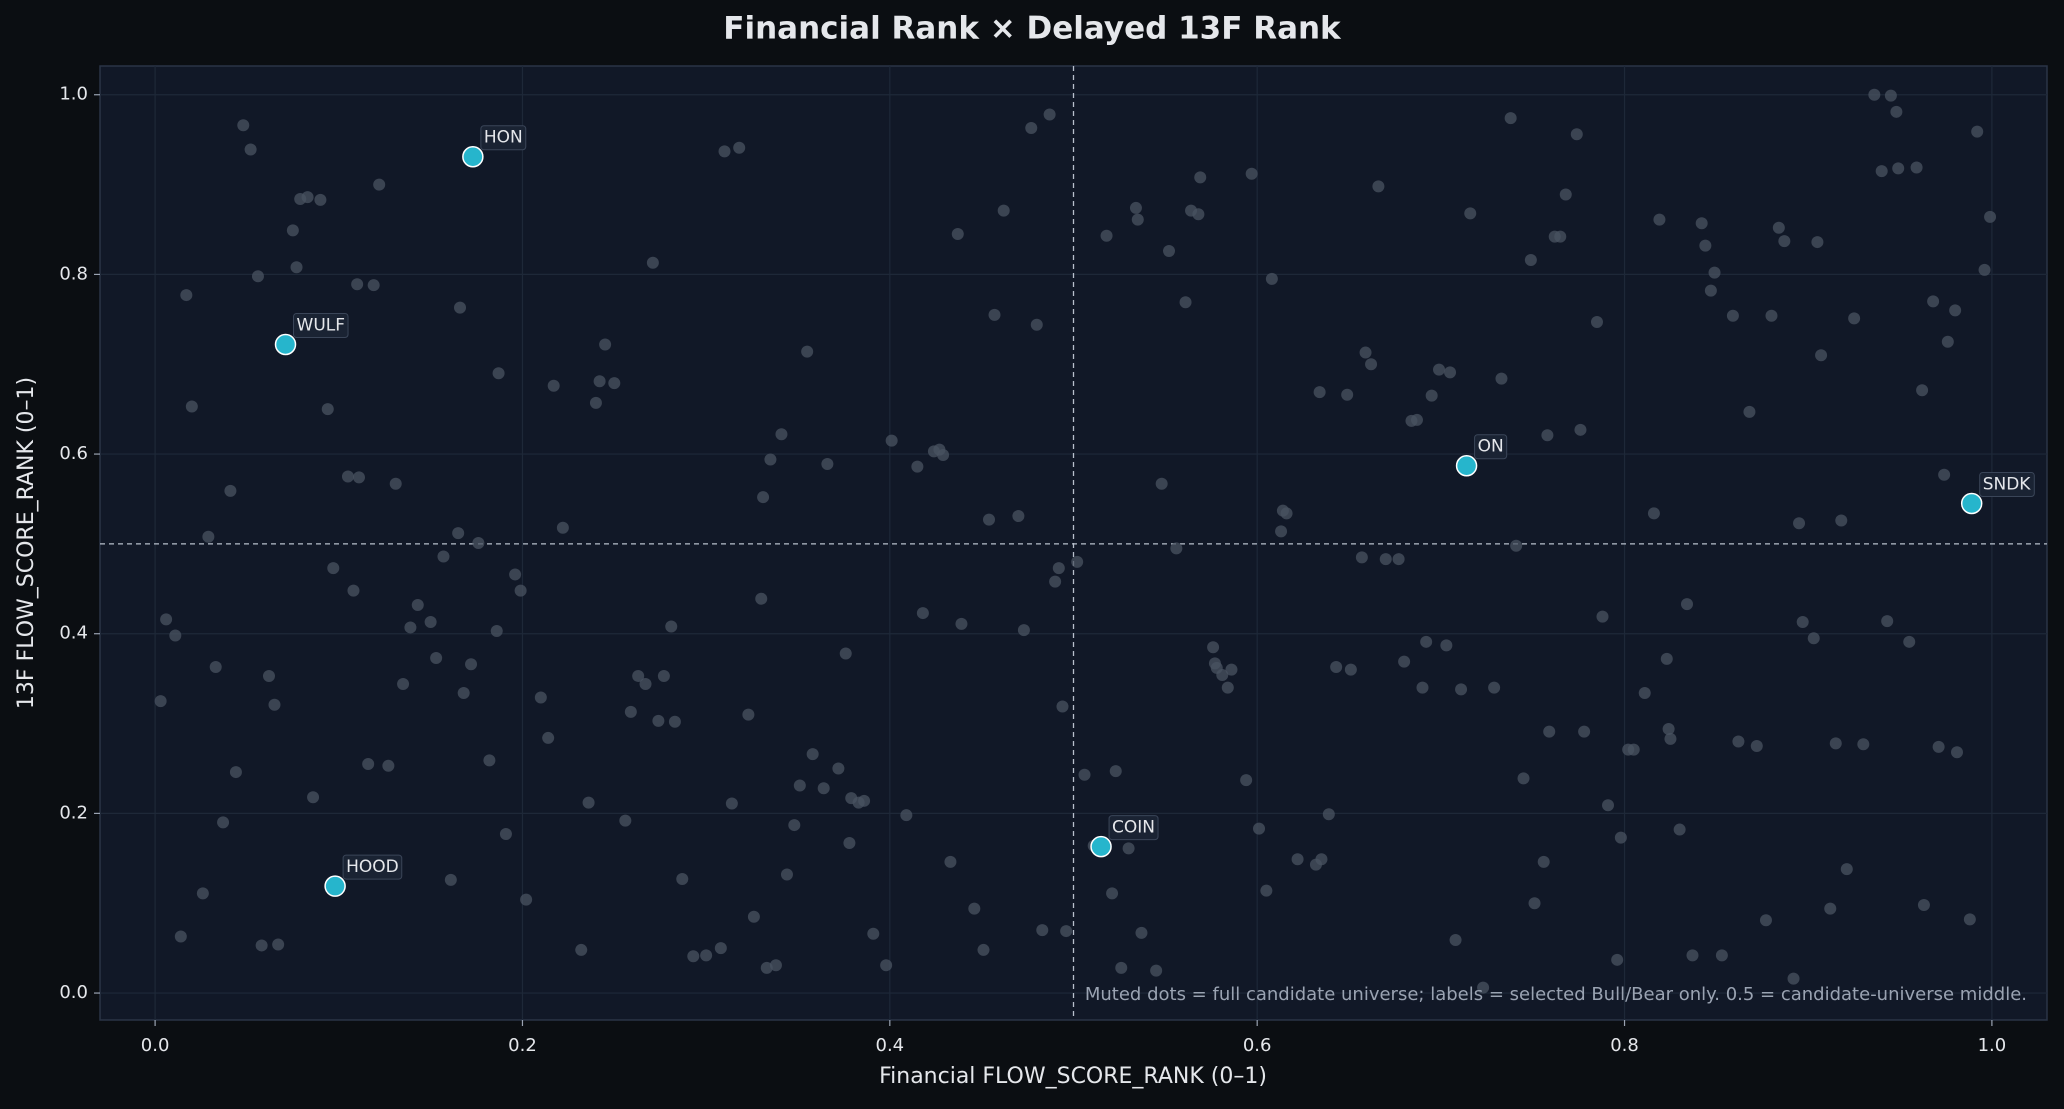 This screenshot has height=1109, width=2064. I want to click on point-label: WULF, so click(321, 325).